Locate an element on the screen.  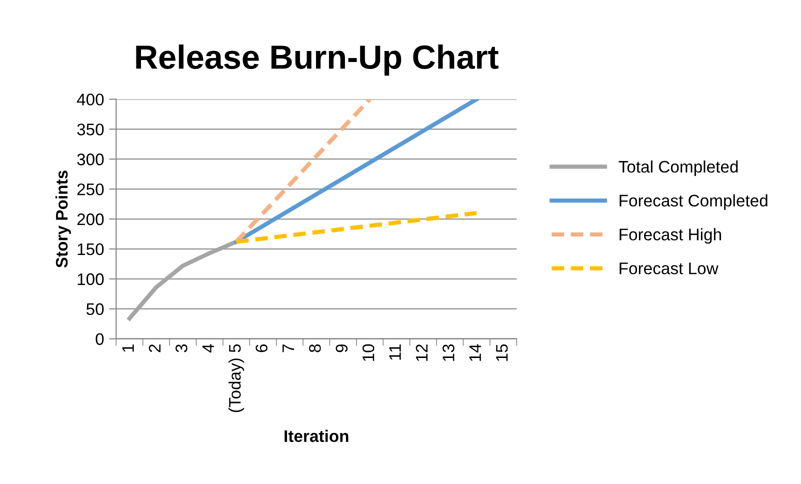
x-tick-label: 11 is located at coordinates (395, 352).